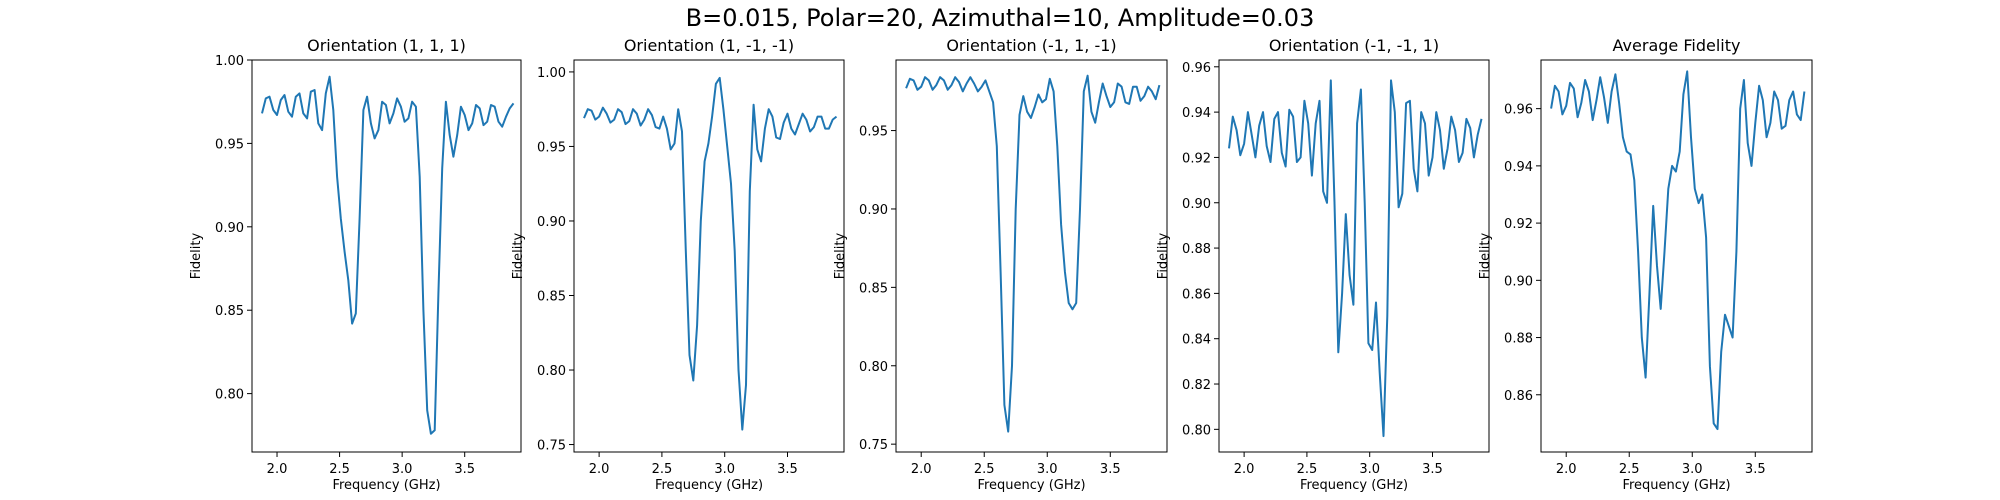 The width and height of the screenshot is (2000, 500). I want to click on subplot-title: Orientation (-1, 1, -1), so click(1031, 45).